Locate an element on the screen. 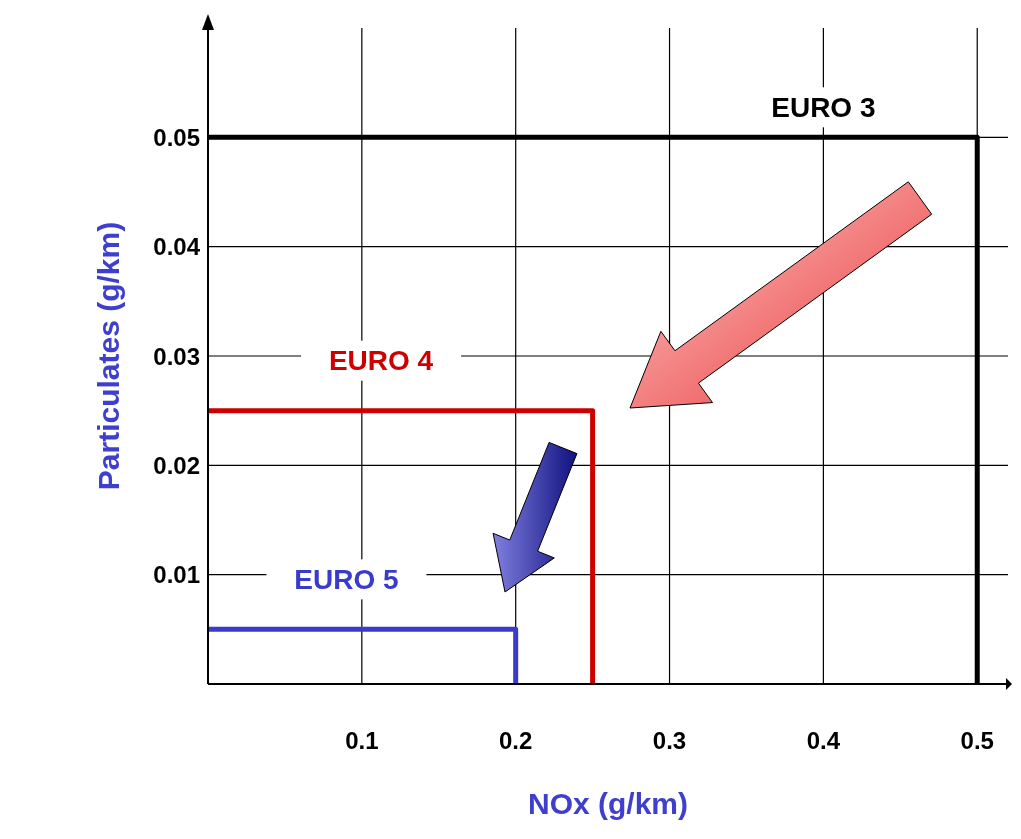  x-tick-label: 0.4 is located at coordinates (823, 741).